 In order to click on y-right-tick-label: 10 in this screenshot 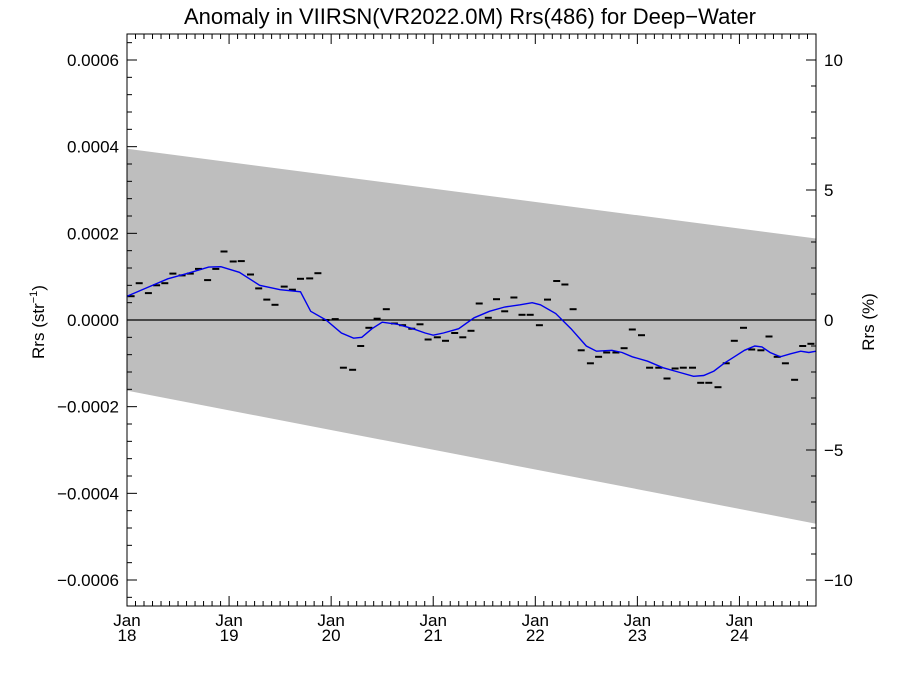, I will do `click(833, 60)`.